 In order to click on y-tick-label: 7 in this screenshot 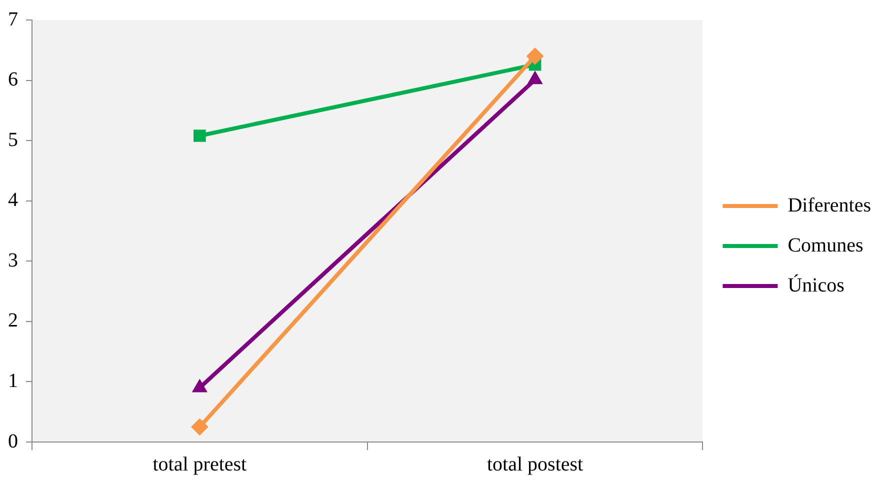, I will do `click(13, 19)`.